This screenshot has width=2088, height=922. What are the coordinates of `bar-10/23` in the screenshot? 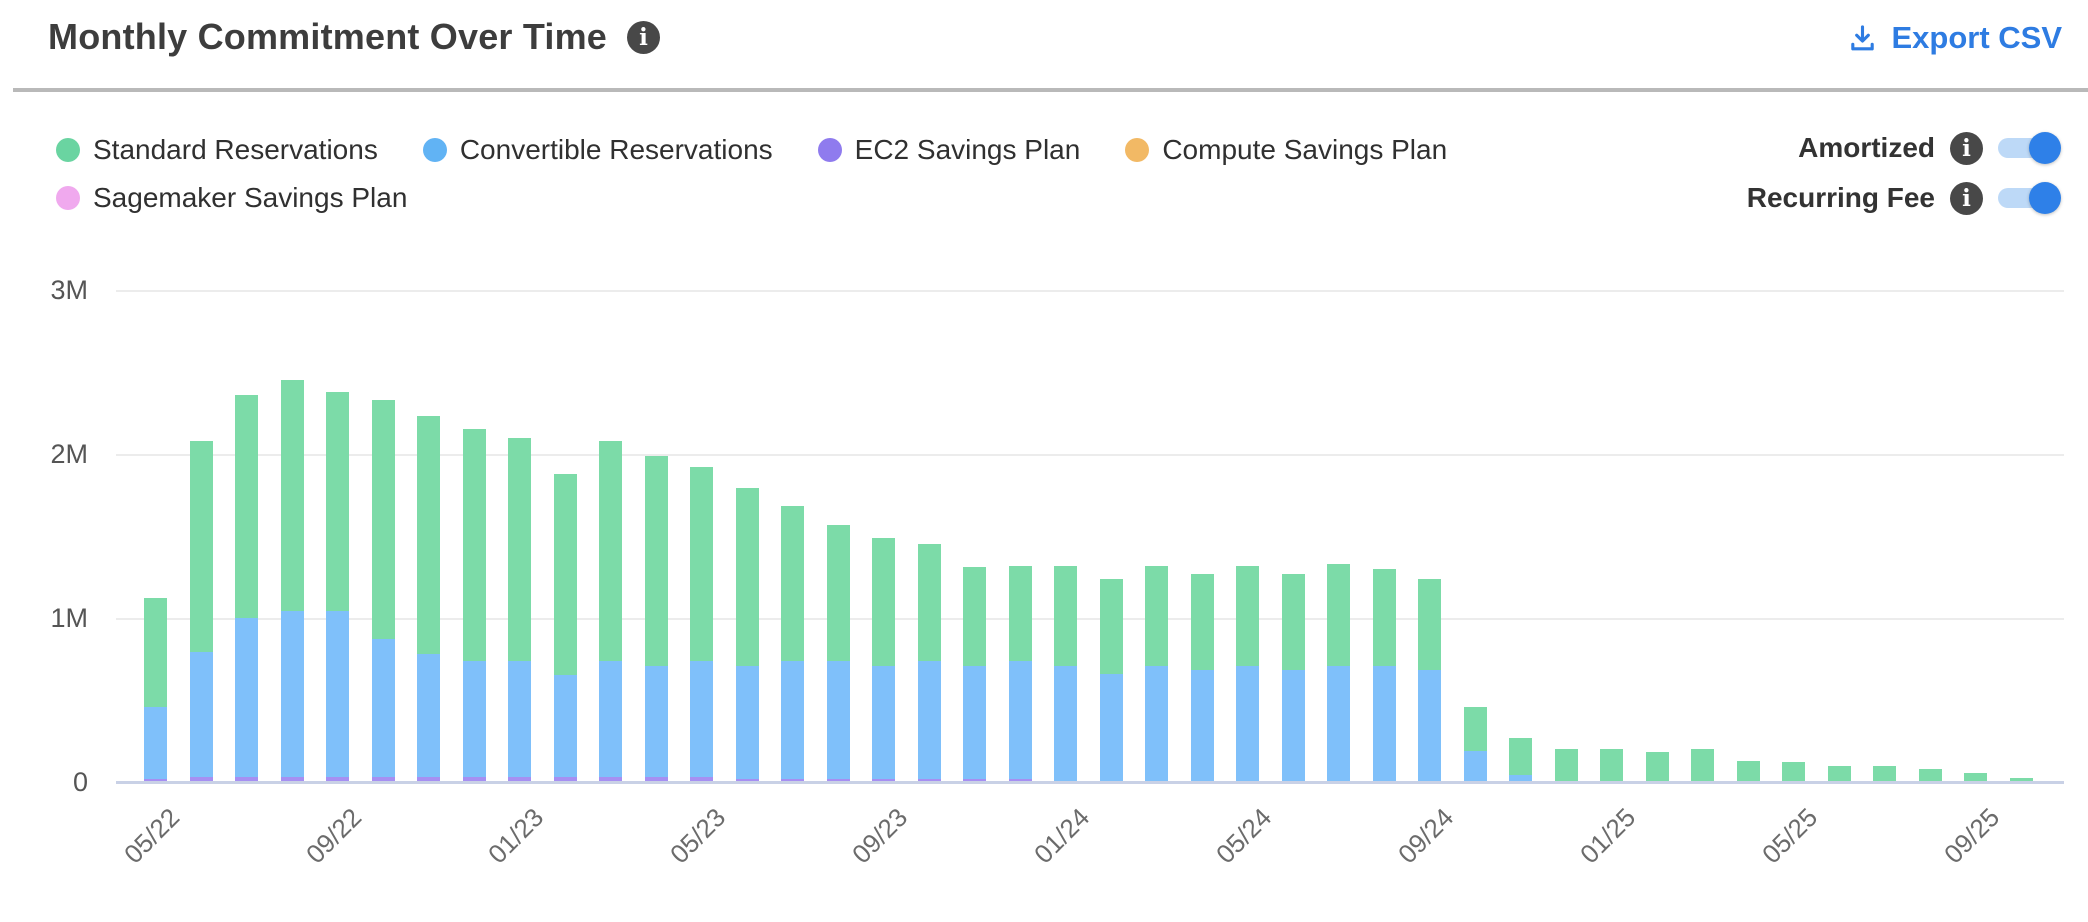 It's located at (929, 663).